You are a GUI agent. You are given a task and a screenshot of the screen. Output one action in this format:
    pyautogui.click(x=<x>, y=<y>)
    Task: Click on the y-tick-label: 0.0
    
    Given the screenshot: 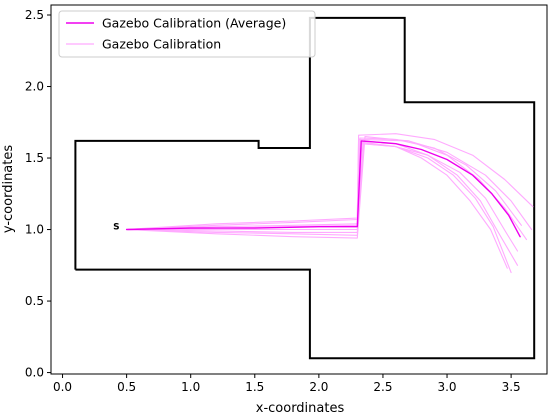 What is the action you would take?
    pyautogui.click(x=34, y=373)
    